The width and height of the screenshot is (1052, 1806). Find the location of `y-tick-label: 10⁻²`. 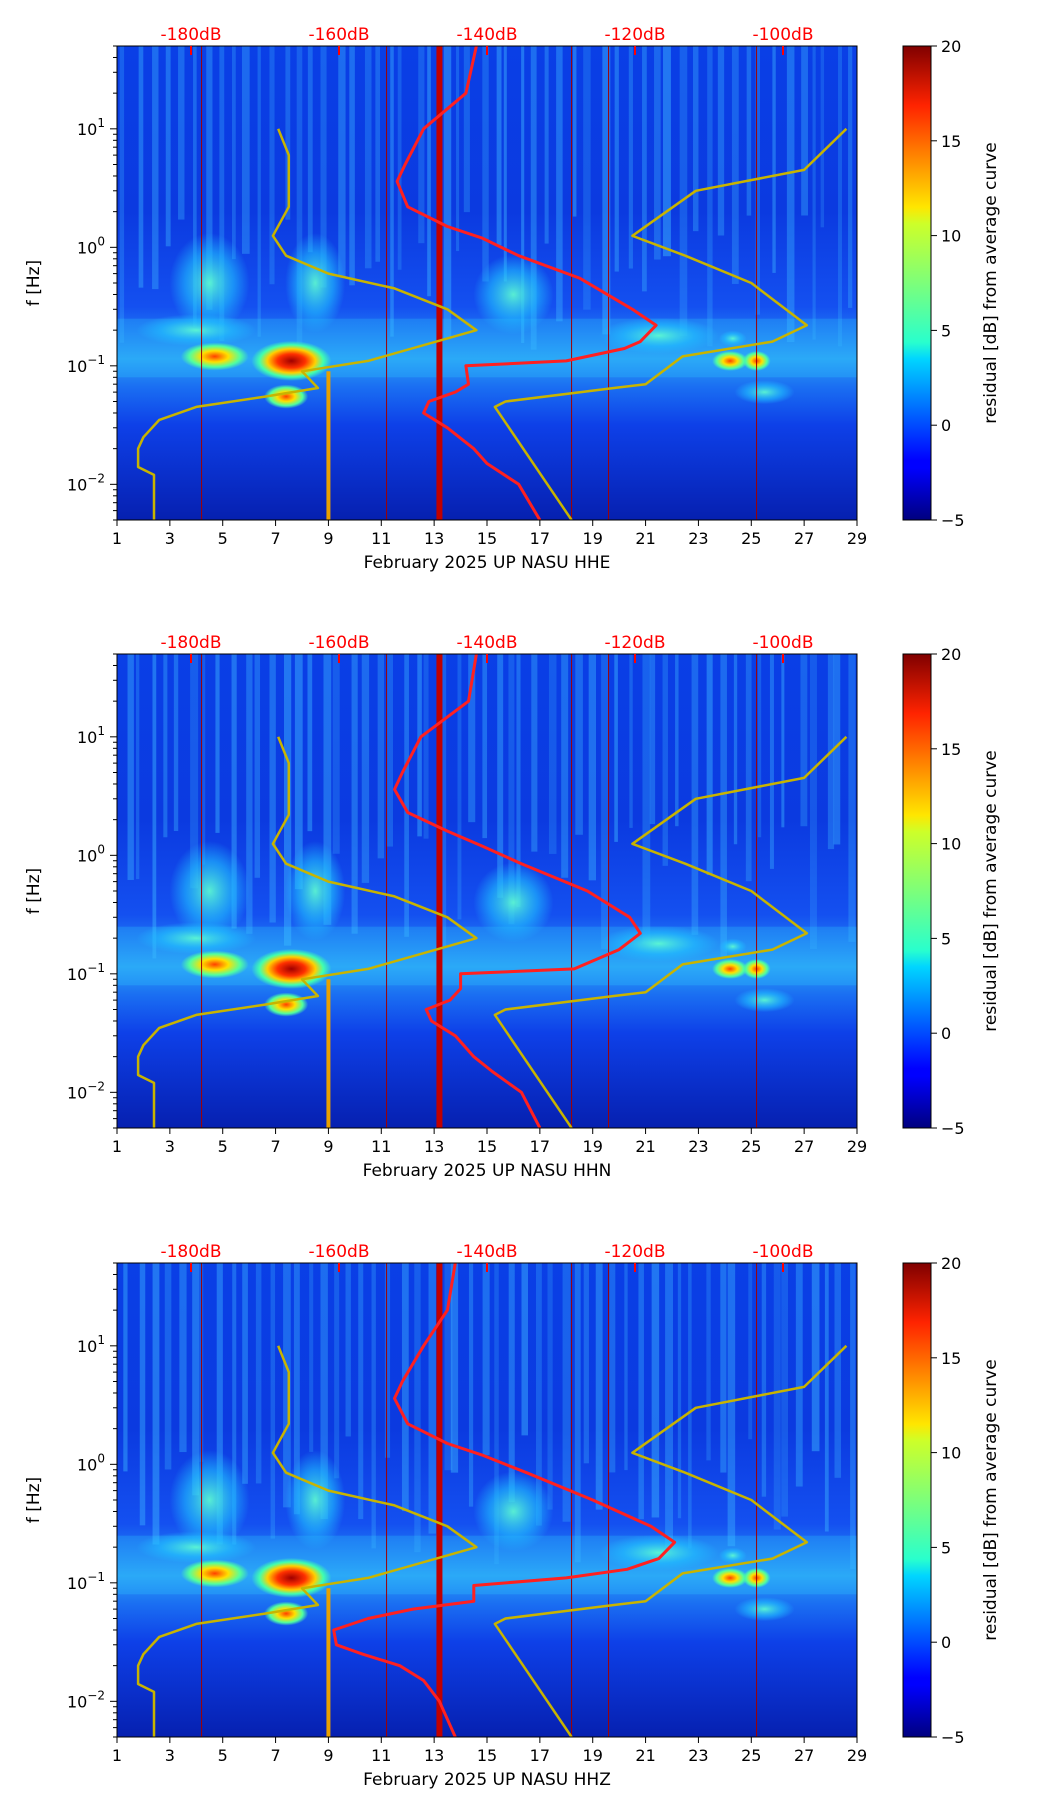

y-tick-label: 10⁻² is located at coordinates (86, 1090).